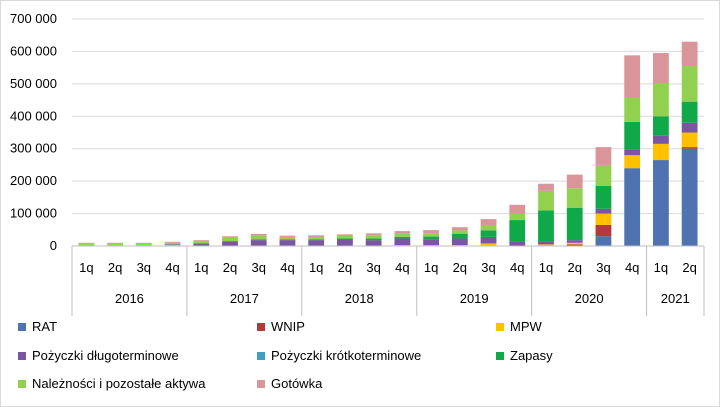  Describe the element at coordinates (33, 18) in the screenshot. I see `y-tick-label: 700 000` at that location.